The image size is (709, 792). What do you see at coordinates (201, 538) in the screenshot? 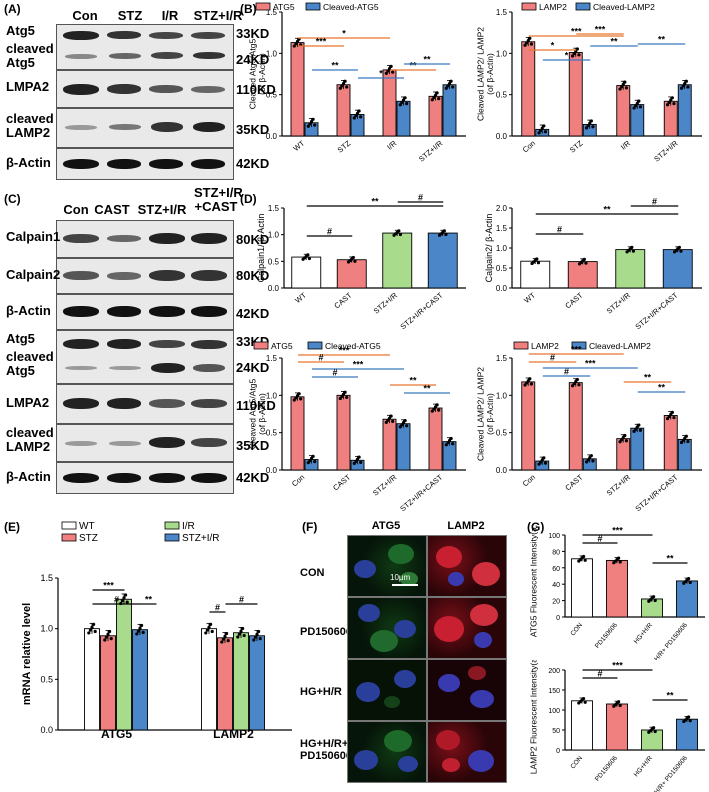
I see `legend-label: STZ+I/R` at bounding box center [201, 538].